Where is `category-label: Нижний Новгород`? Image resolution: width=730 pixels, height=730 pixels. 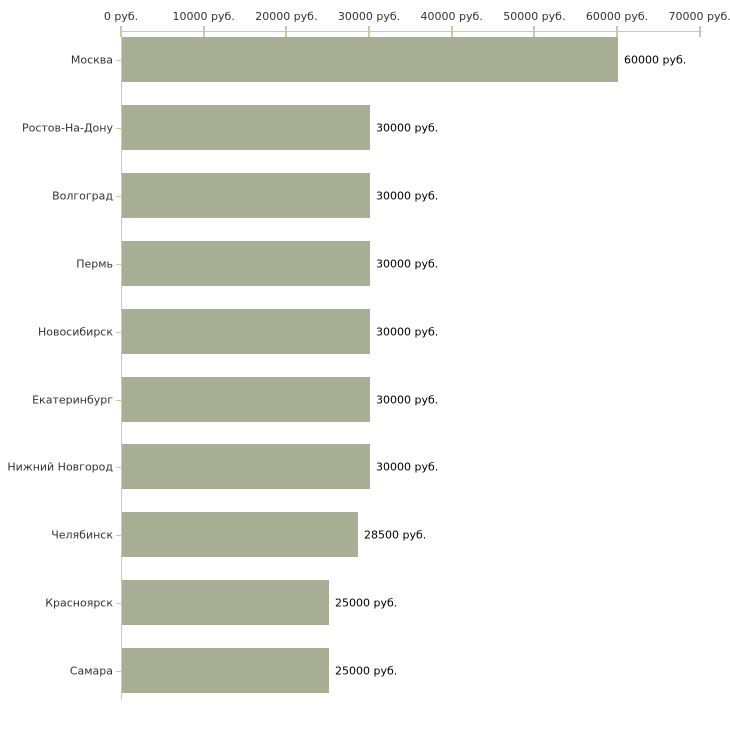
category-label: Нижний Новгород is located at coordinates (60, 466).